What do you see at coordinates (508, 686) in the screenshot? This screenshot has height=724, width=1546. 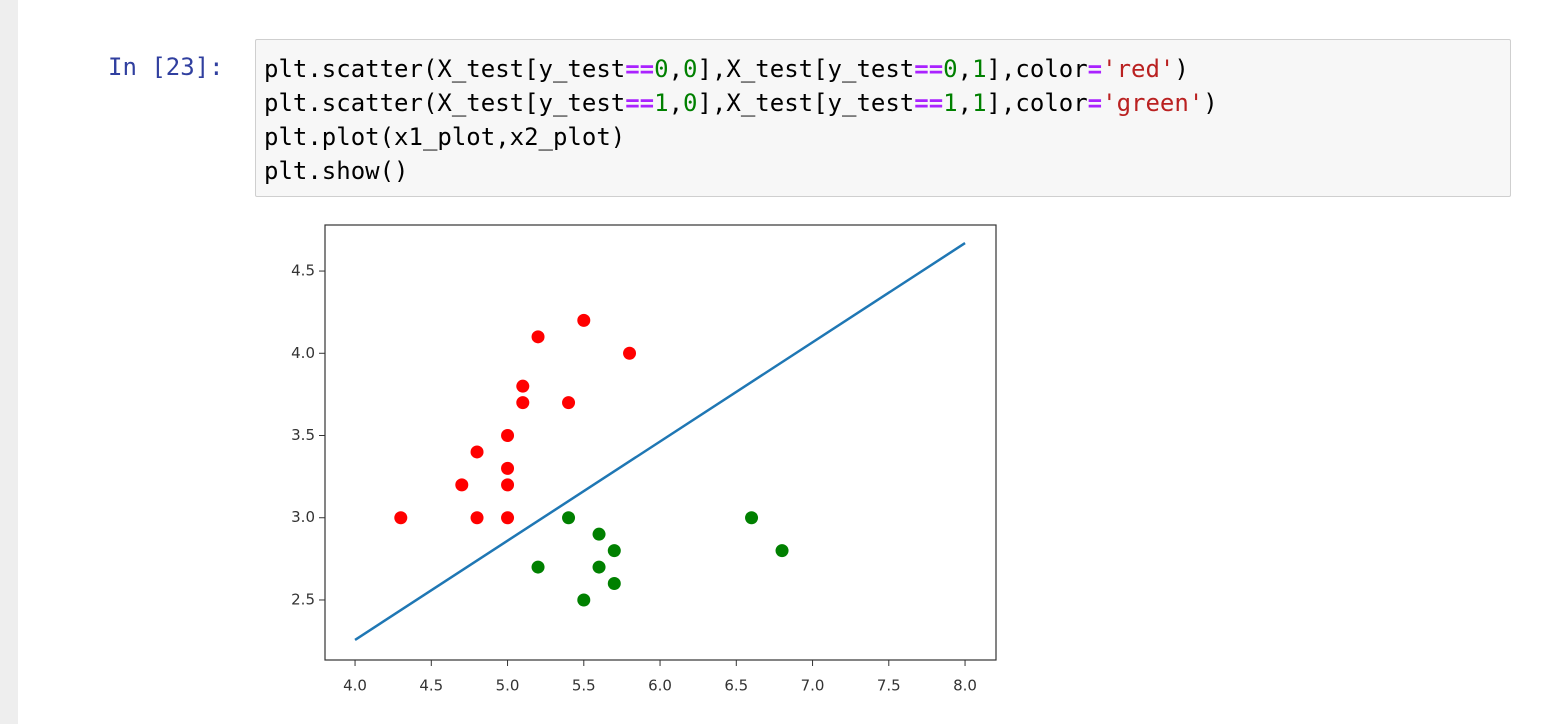 I see `x-tick-label: 5.0` at bounding box center [508, 686].